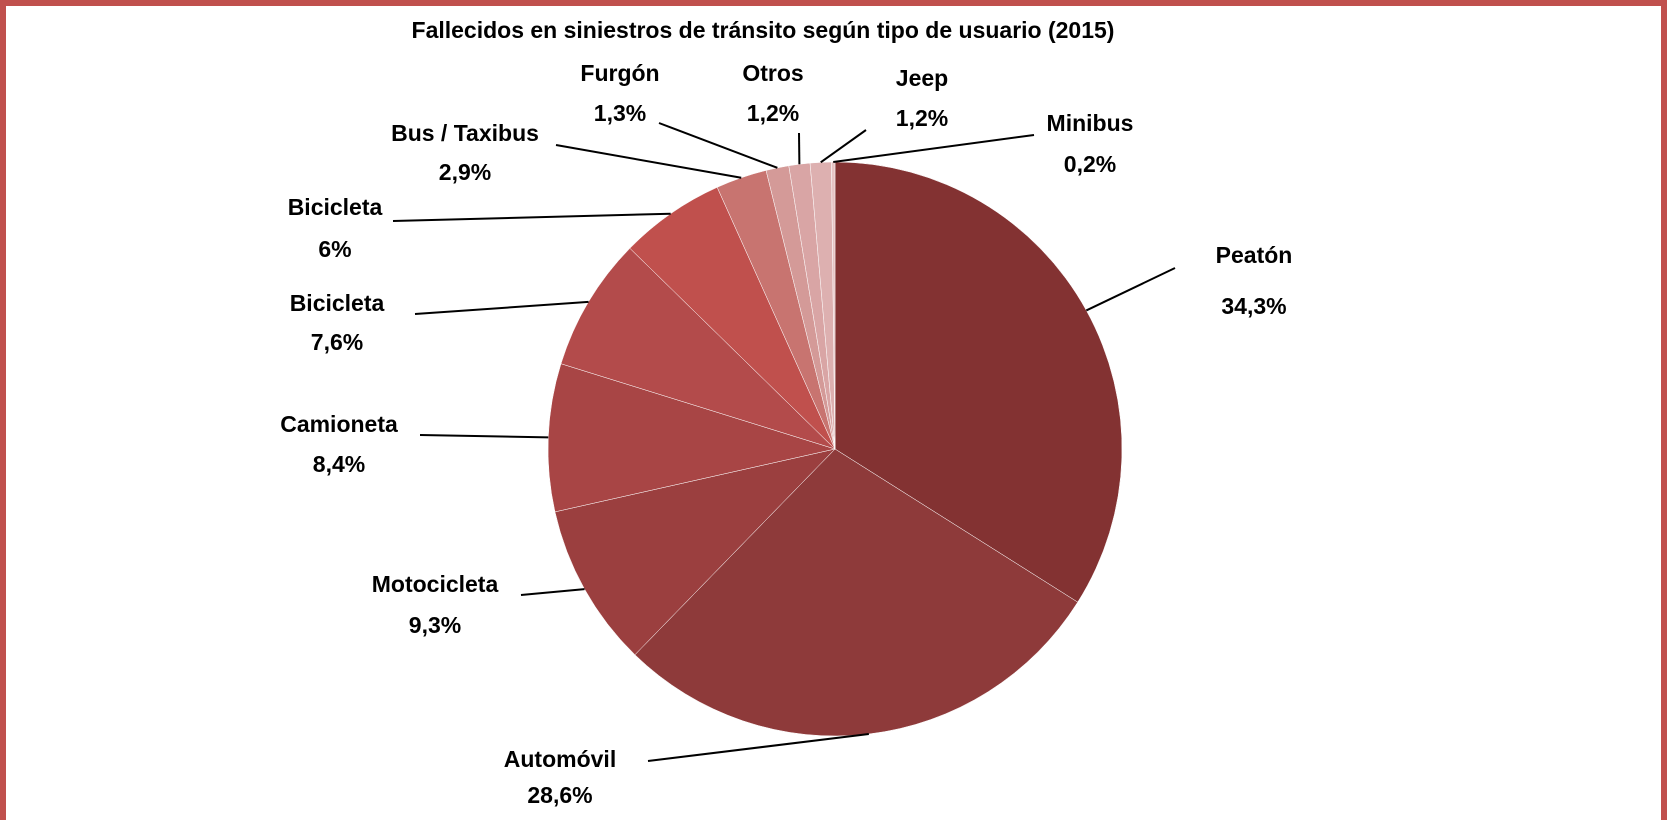 Image resolution: width=1667 pixels, height=820 pixels. Describe the element at coordinates (560, 759) in the screenshot. I see `slice-label: Automóvil` at that location.